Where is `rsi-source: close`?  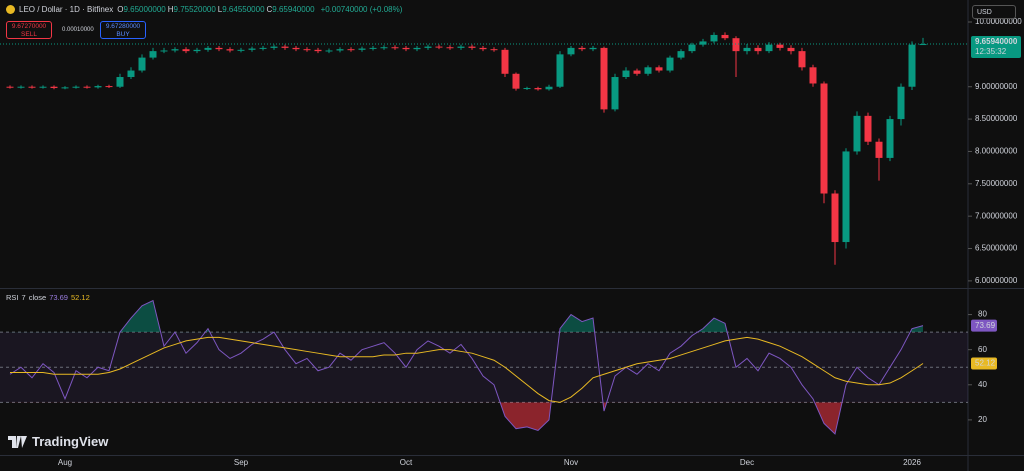 rsi-source: close is located at coordinates (37, 297).